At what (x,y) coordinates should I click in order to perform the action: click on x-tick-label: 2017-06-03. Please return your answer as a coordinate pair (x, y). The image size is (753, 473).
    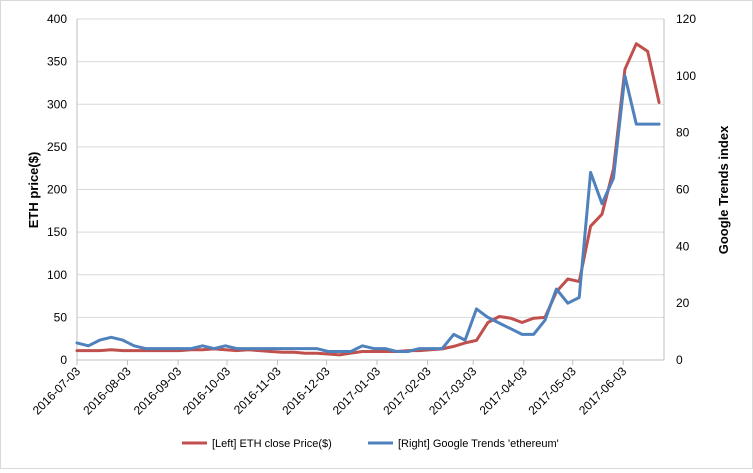
    Looking at the image, I should click on (603, 391).